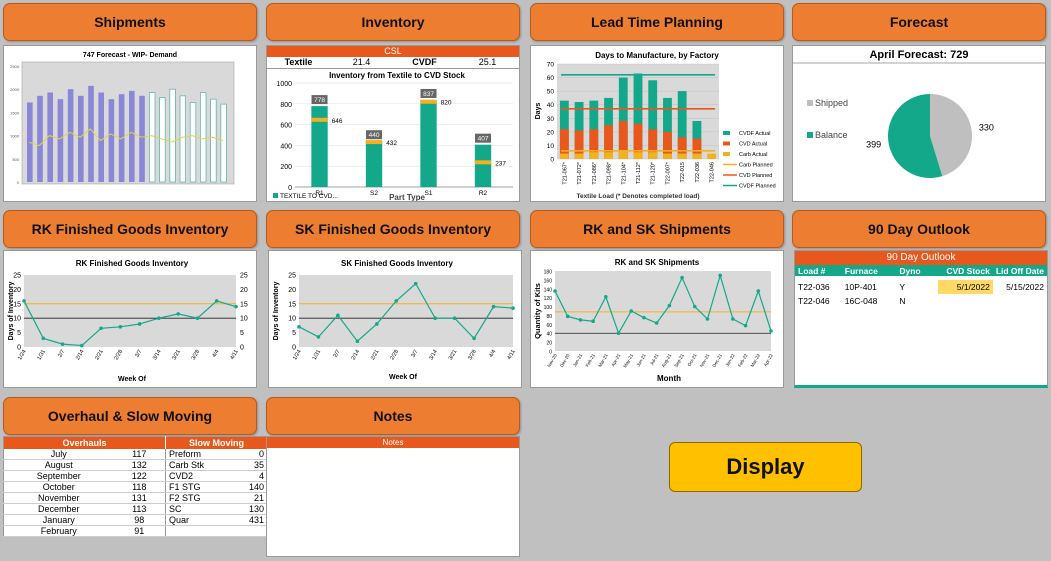 The image size is (1051, 561). Describe the element at coordinates (15, 112) in the screenshot. I see `shipments-tick: 1500` at that location.